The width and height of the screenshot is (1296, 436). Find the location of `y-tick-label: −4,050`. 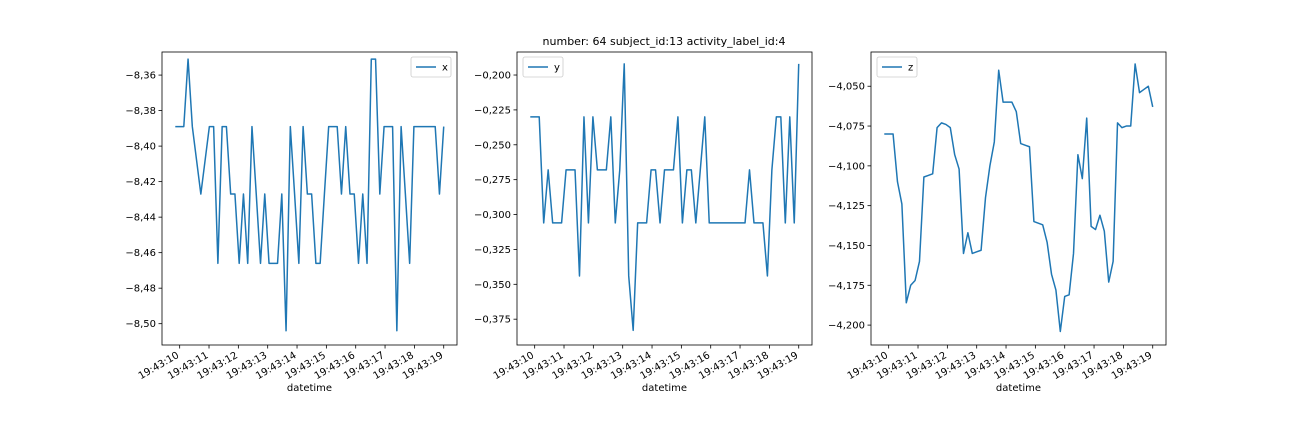

y-tick-label: −4,050 is located at coordinates (846, 87).